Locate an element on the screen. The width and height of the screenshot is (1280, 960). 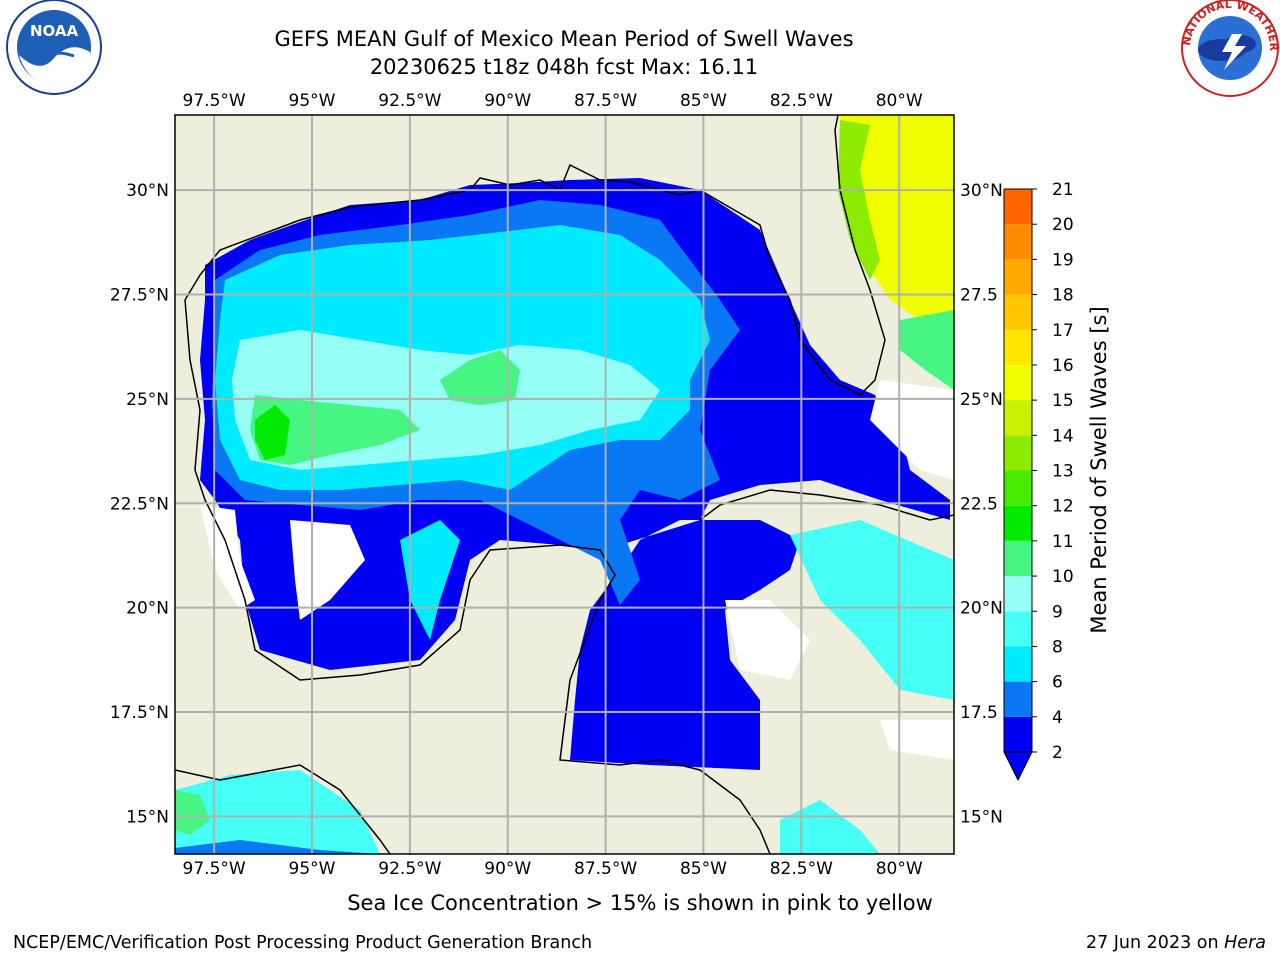
y-tick-label-left: 20°N is located at coordinates (147, 609).